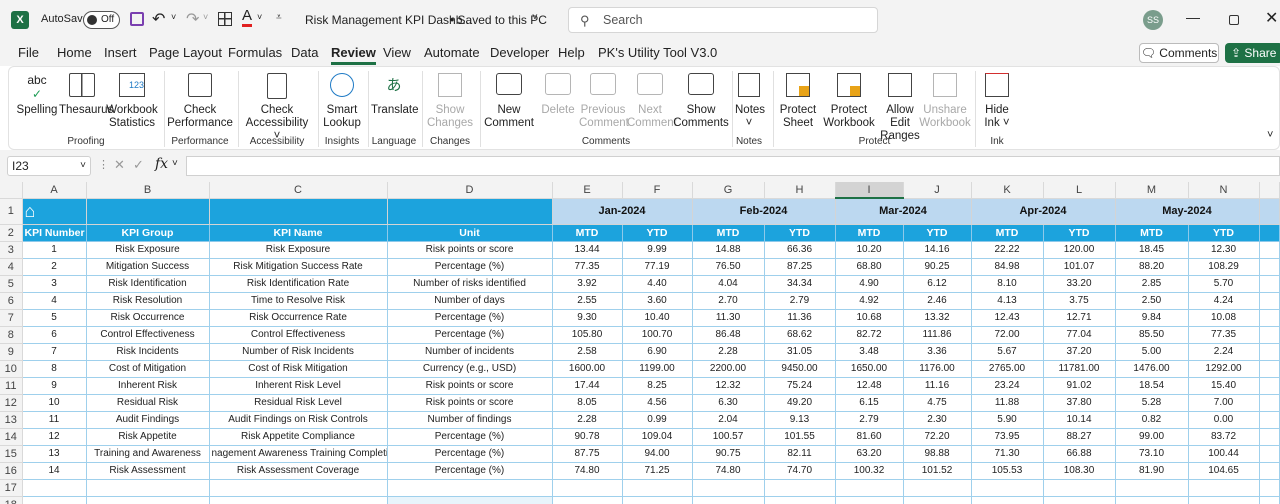  What do you see at coordinates (652, 101) in the screenshot?
I see `next-comment-button: Next Comment` at bounding box center [652, 101].